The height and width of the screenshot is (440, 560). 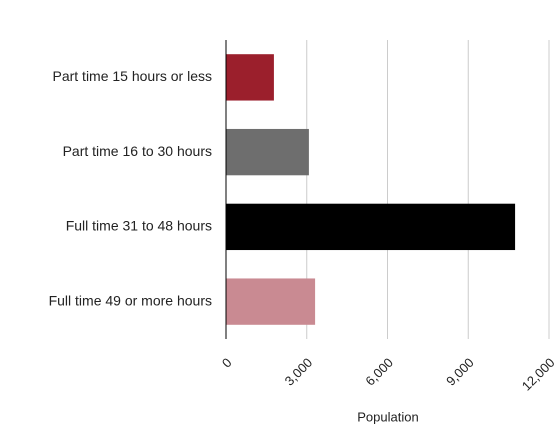 What do you see at coordinates (130, 300) in the screenshot?
I see `y-tick-label: Full time 49 or more hours` at bounding box center [130, 300].